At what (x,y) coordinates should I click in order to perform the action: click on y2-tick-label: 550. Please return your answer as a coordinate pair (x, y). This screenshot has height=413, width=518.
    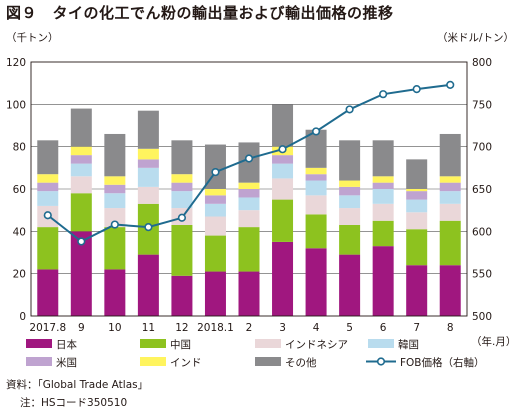
    Looking at the image, I should click on (482, 275).